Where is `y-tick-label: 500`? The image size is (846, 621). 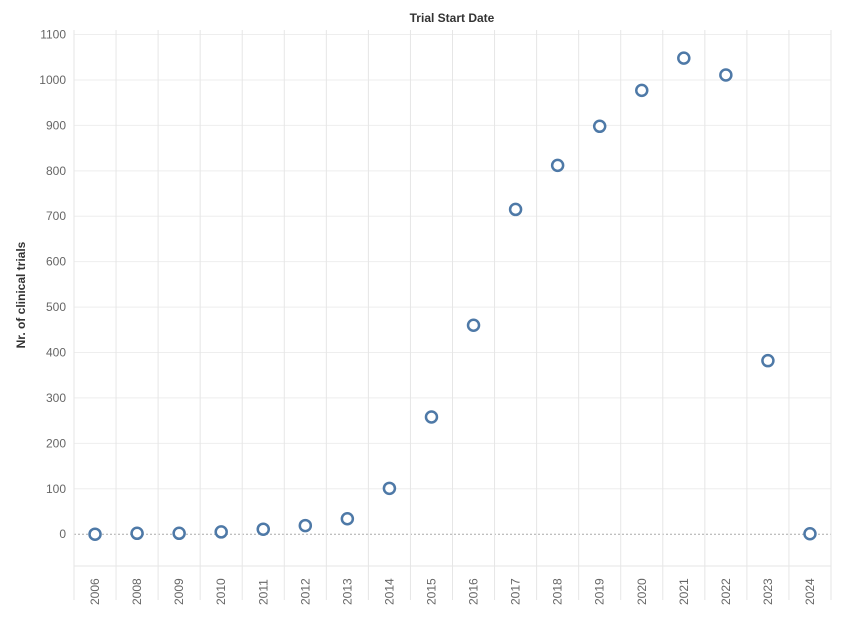 y-tick-label: 500 is located at coordinates (56, 307).